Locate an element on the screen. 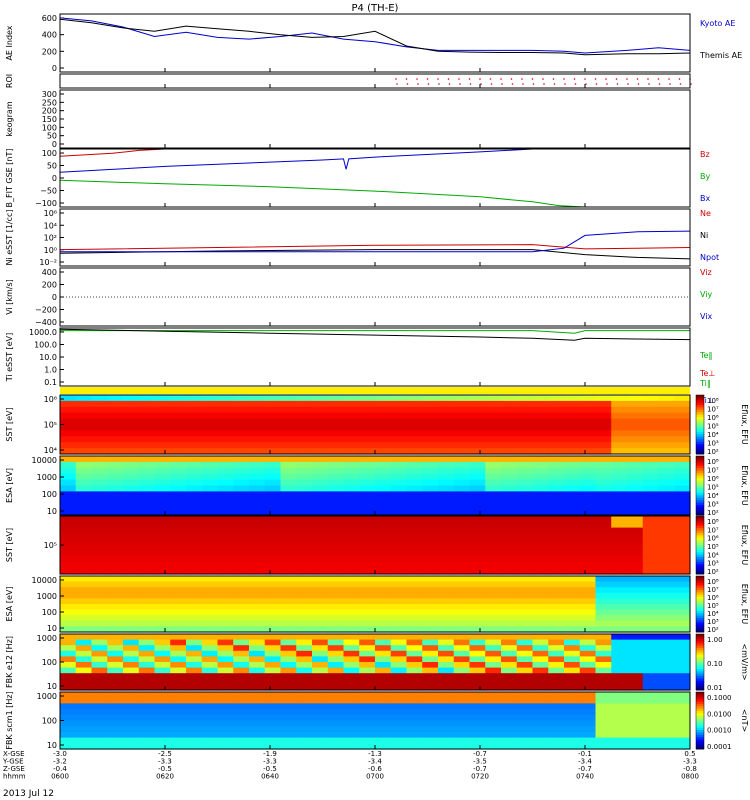  y-axis-label: FBK scm1 [Hz] is located at coordinates (9, 720).